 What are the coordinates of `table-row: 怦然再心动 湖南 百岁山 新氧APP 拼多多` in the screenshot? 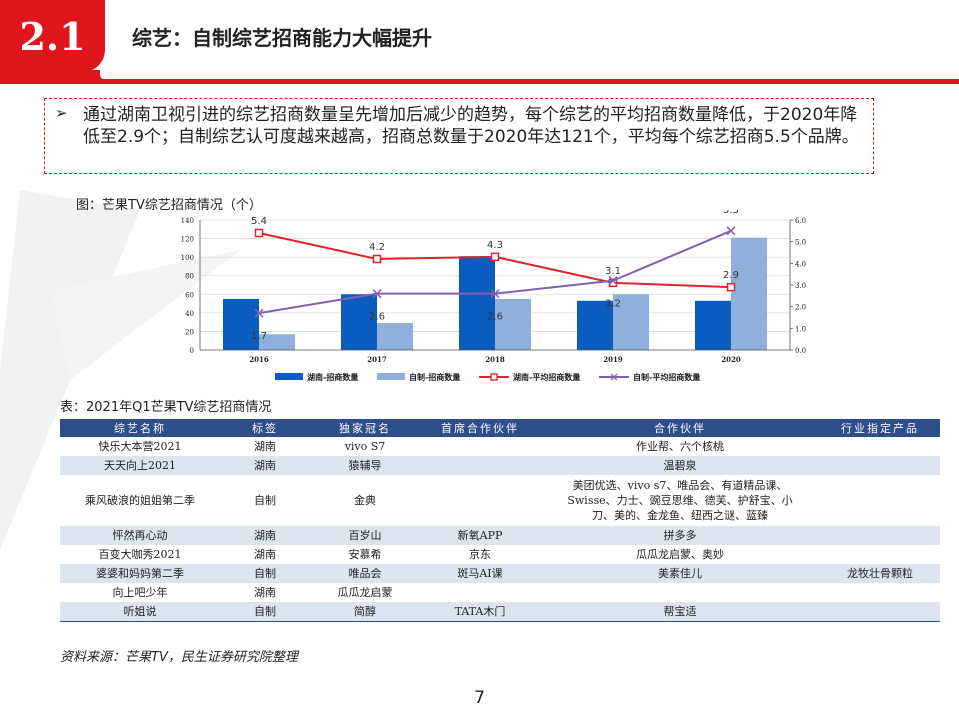 It's located at (500, 535).